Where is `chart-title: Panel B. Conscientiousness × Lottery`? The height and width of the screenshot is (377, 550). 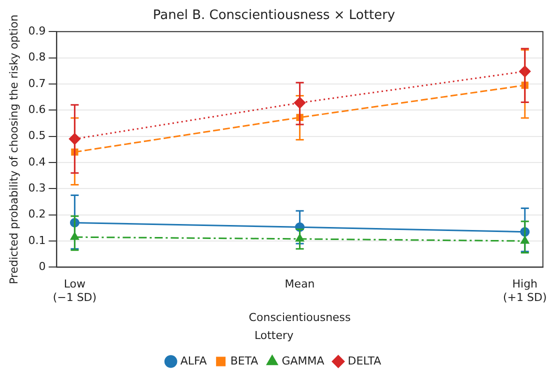
chart-title: Panel B. Conscientiousness × Lottery is located at coordinates (274, 16).